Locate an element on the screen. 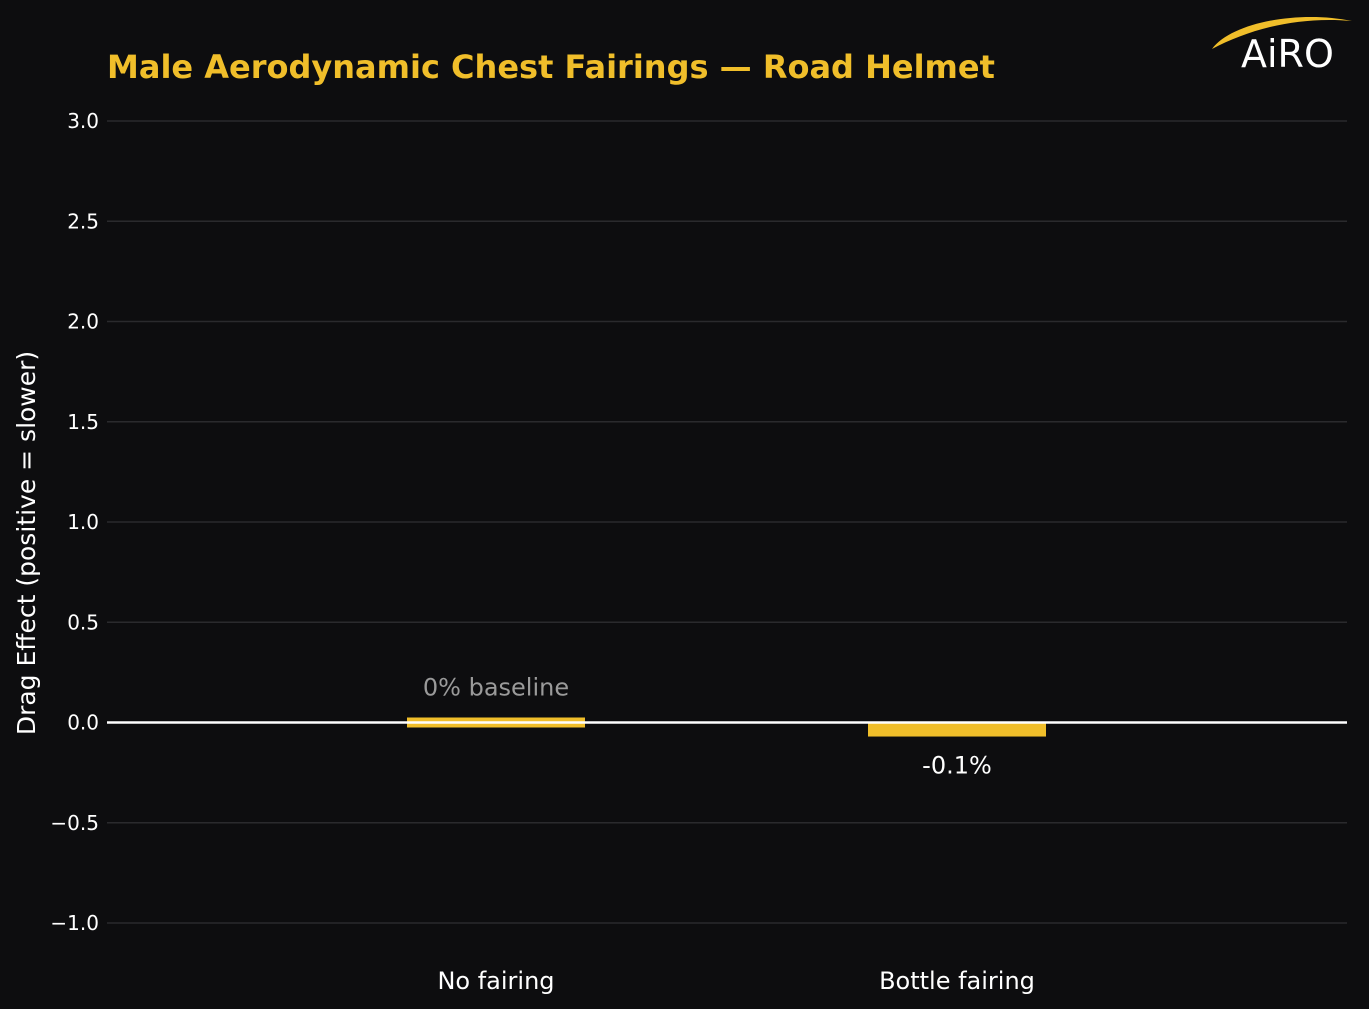 This screenshot has width=1369, height=1009. y-tick-labels: 3.0 2.5 2.0 1.5 1.0 0.5 0.0 −0.5 −1.0 is located at coordinates (74, 522).